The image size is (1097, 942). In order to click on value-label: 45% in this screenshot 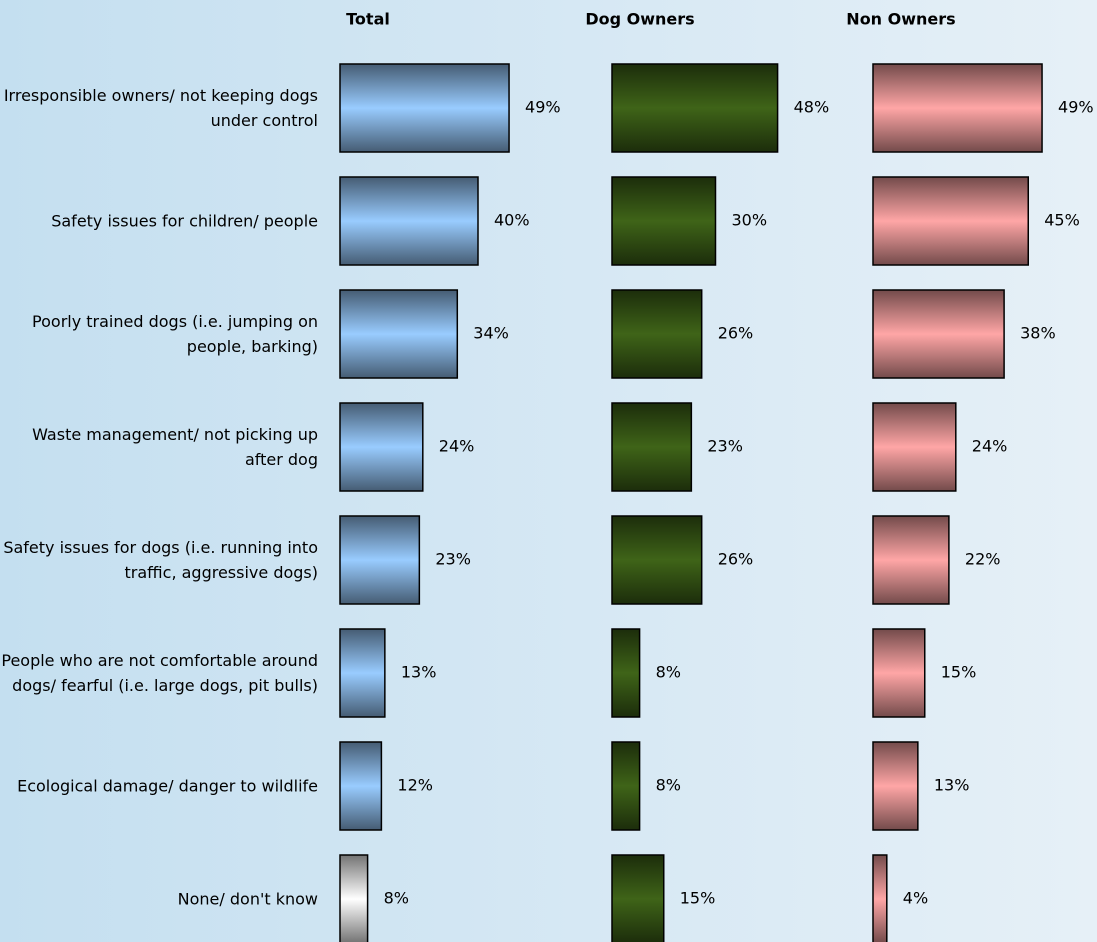, I will do `click(1062, 220)`.